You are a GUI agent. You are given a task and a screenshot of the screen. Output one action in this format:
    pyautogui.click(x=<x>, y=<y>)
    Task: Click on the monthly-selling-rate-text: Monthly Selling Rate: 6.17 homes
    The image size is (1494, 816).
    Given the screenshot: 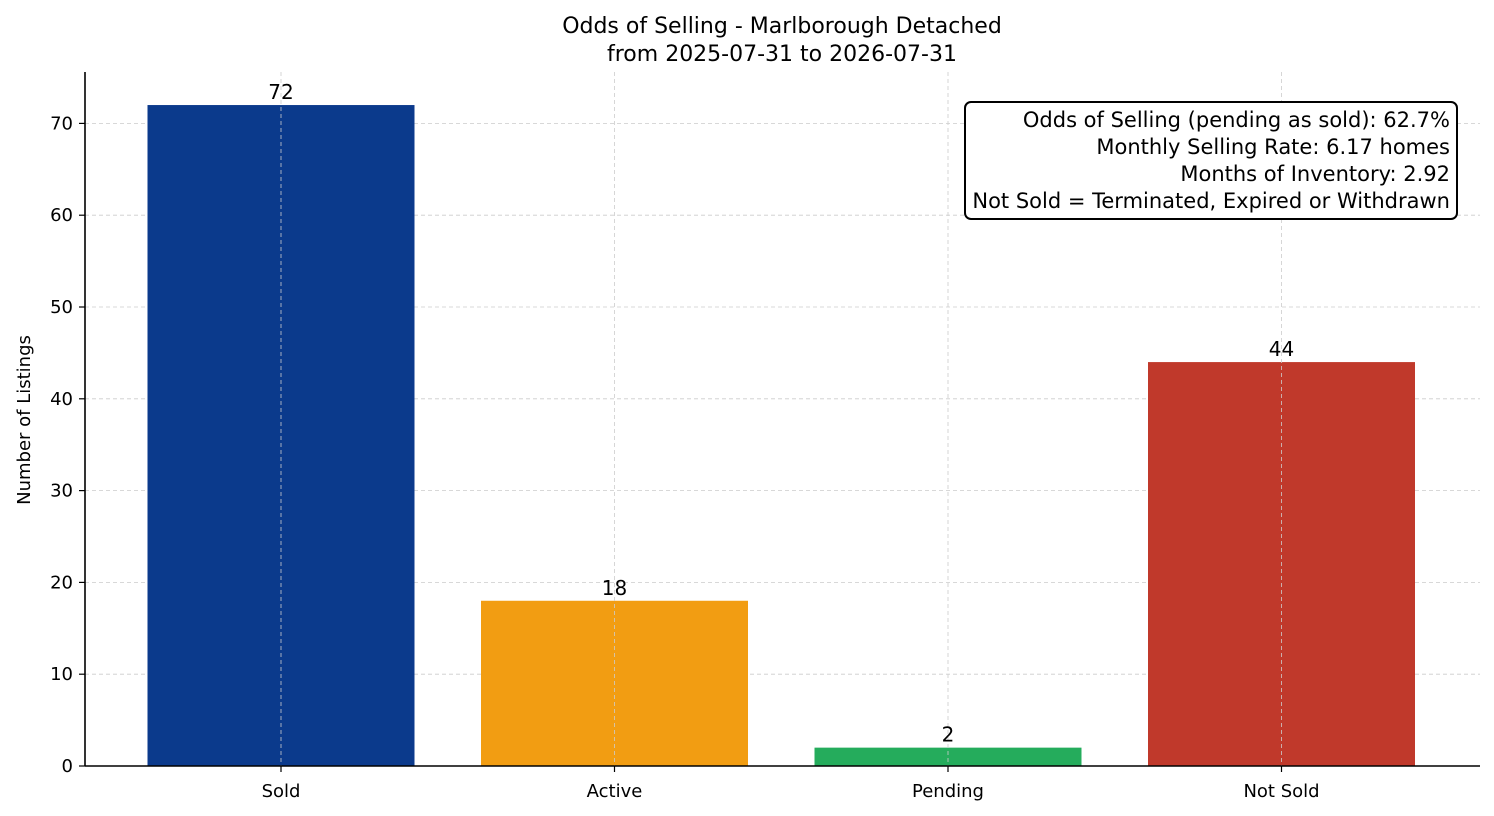 What is the action you would take?
    pyautogui.click(x=1273, y=147)
    